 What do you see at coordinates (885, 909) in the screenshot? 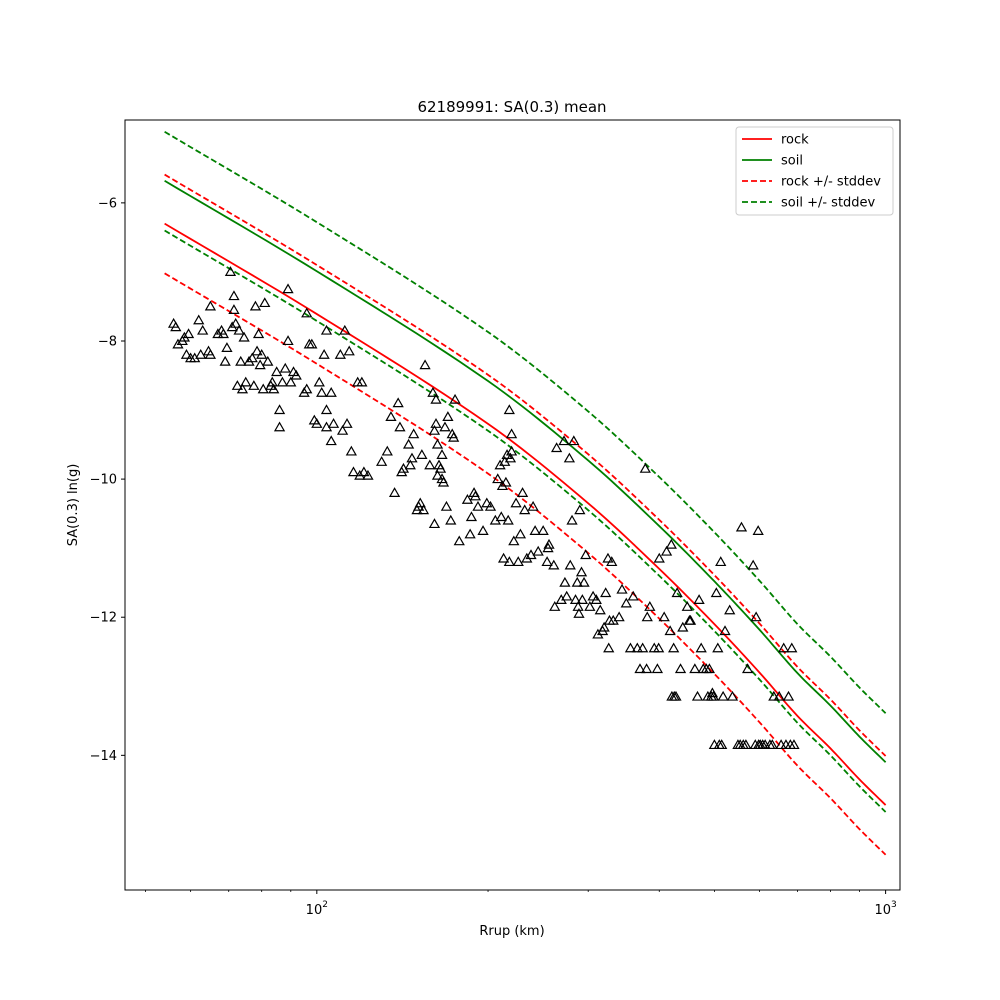
I see `x-tick-label: 103` at bounding box center [885, 909].